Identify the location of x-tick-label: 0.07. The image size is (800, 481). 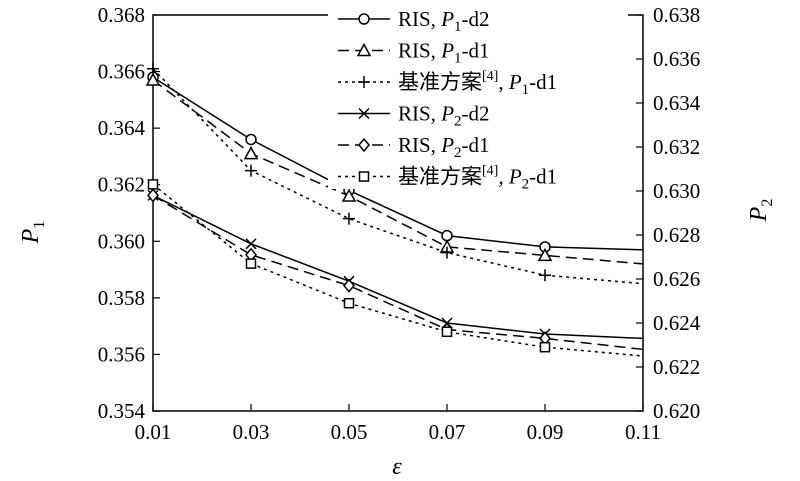
(447, 432).